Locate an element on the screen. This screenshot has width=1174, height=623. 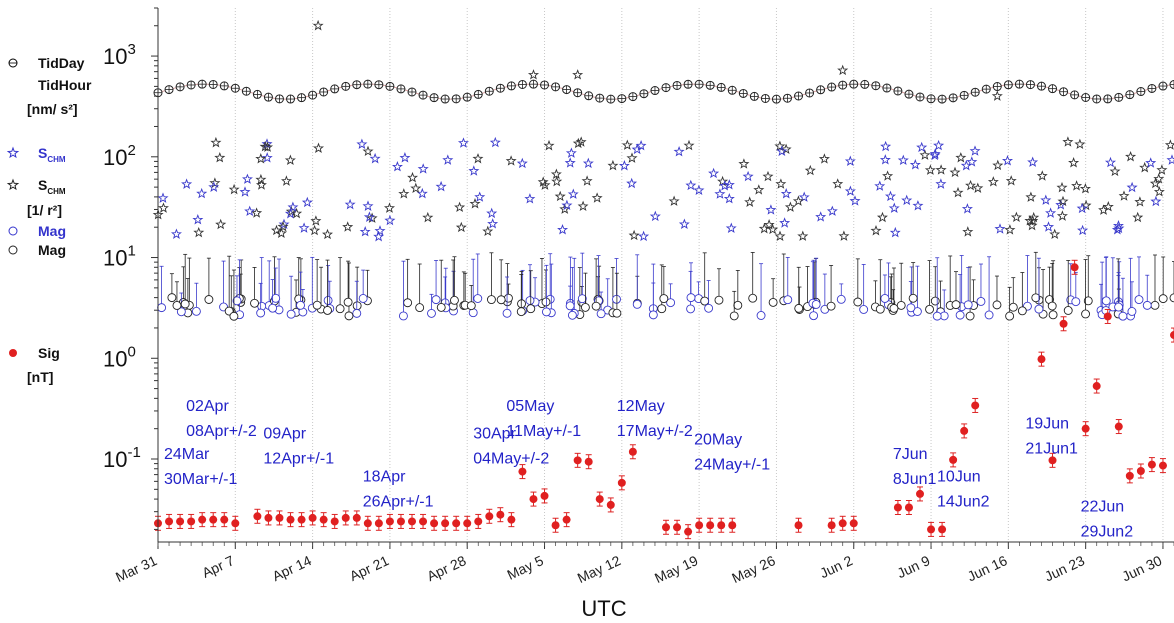
mag-series is located at coordinates (665, 286).